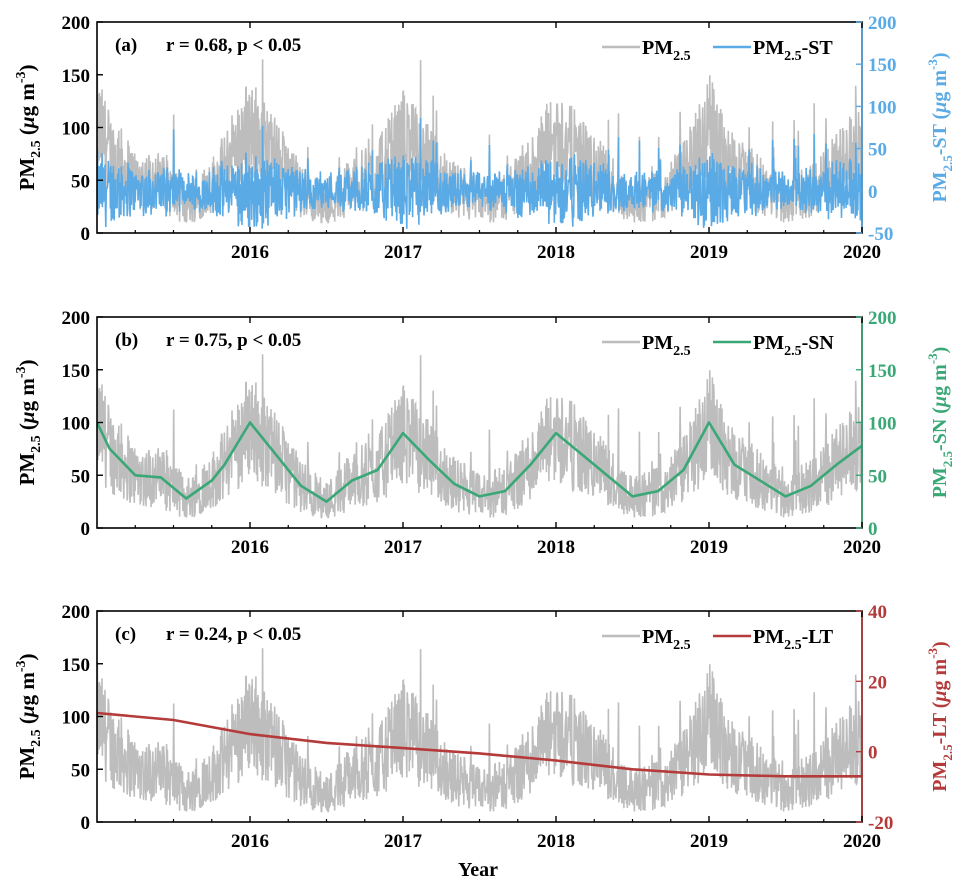 This screenshot has width=960, height=883. Describe the element at coordinates (233, 45) in the screenshot. I see `correlation-annotation: r = 0.68, p < 0.05` at that location.